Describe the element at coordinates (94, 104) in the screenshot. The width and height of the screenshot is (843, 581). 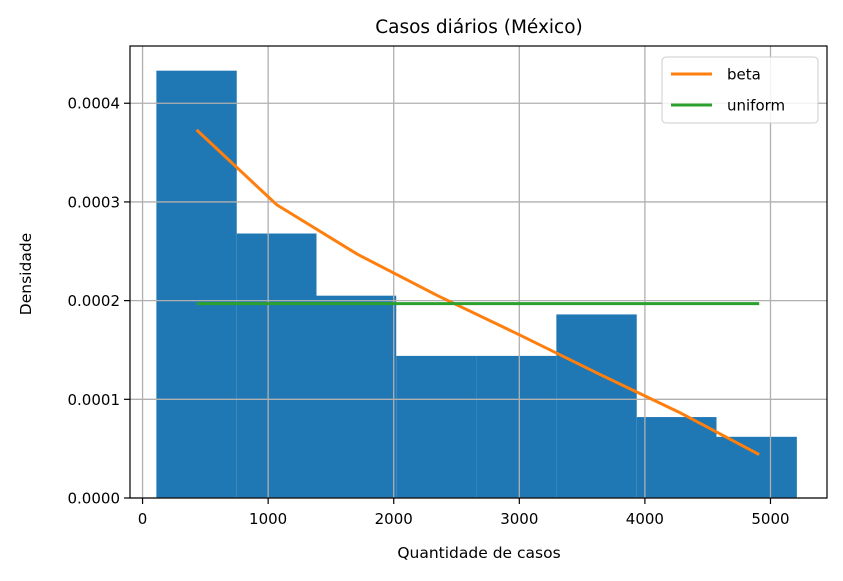
I see `y-tick-label: 0.0004` at that location.